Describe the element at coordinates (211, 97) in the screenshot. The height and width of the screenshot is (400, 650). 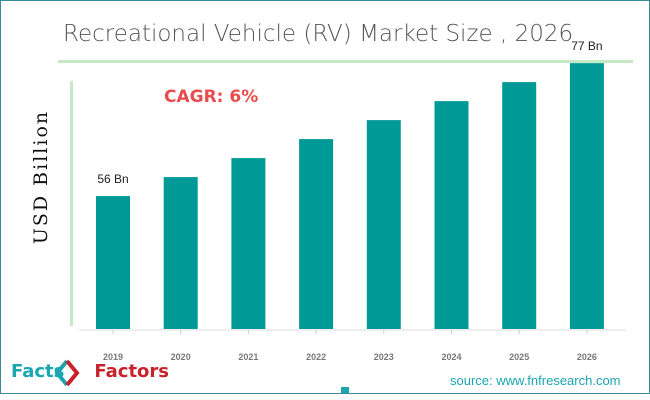
I see `cagr-annotation: CAGR: 6%` at that location.